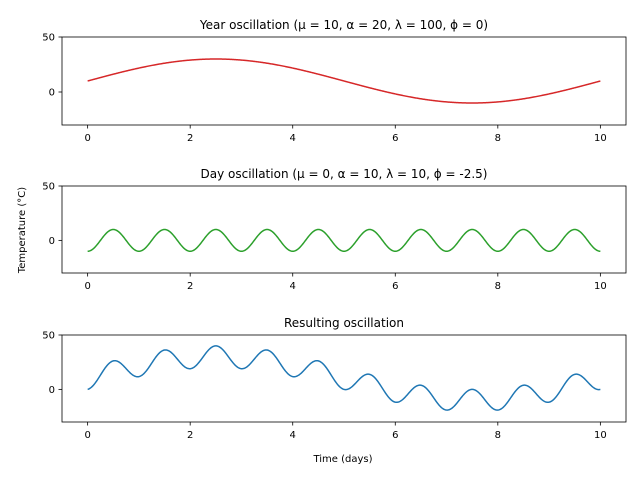  Describe the element at coordinates (190, 435) in the screenshot. I see `resulting-oscillation-x-tick-label: 2` at that location.